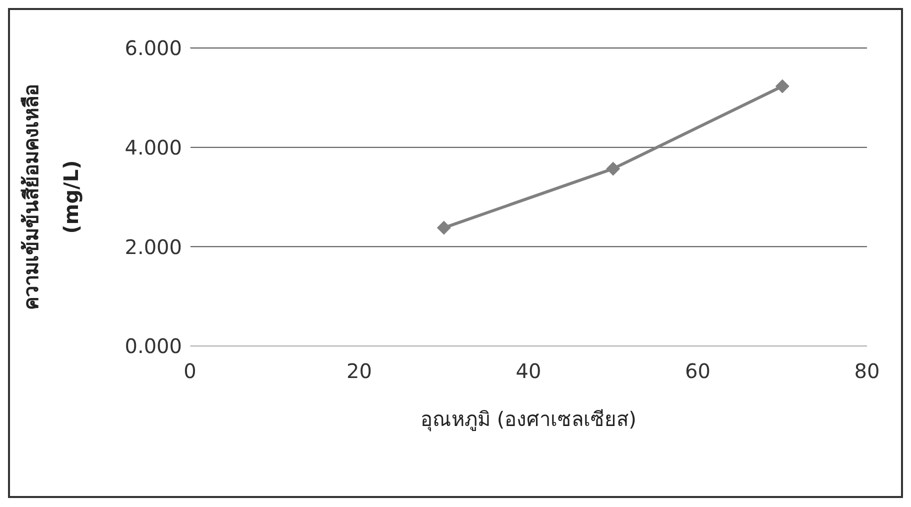 The height and width of the screenshot is (507, 911). I want to click on y-axis-title: ความเข้มข้นสีย้อมคงเหลือ (mg/L), so click(51, 197).